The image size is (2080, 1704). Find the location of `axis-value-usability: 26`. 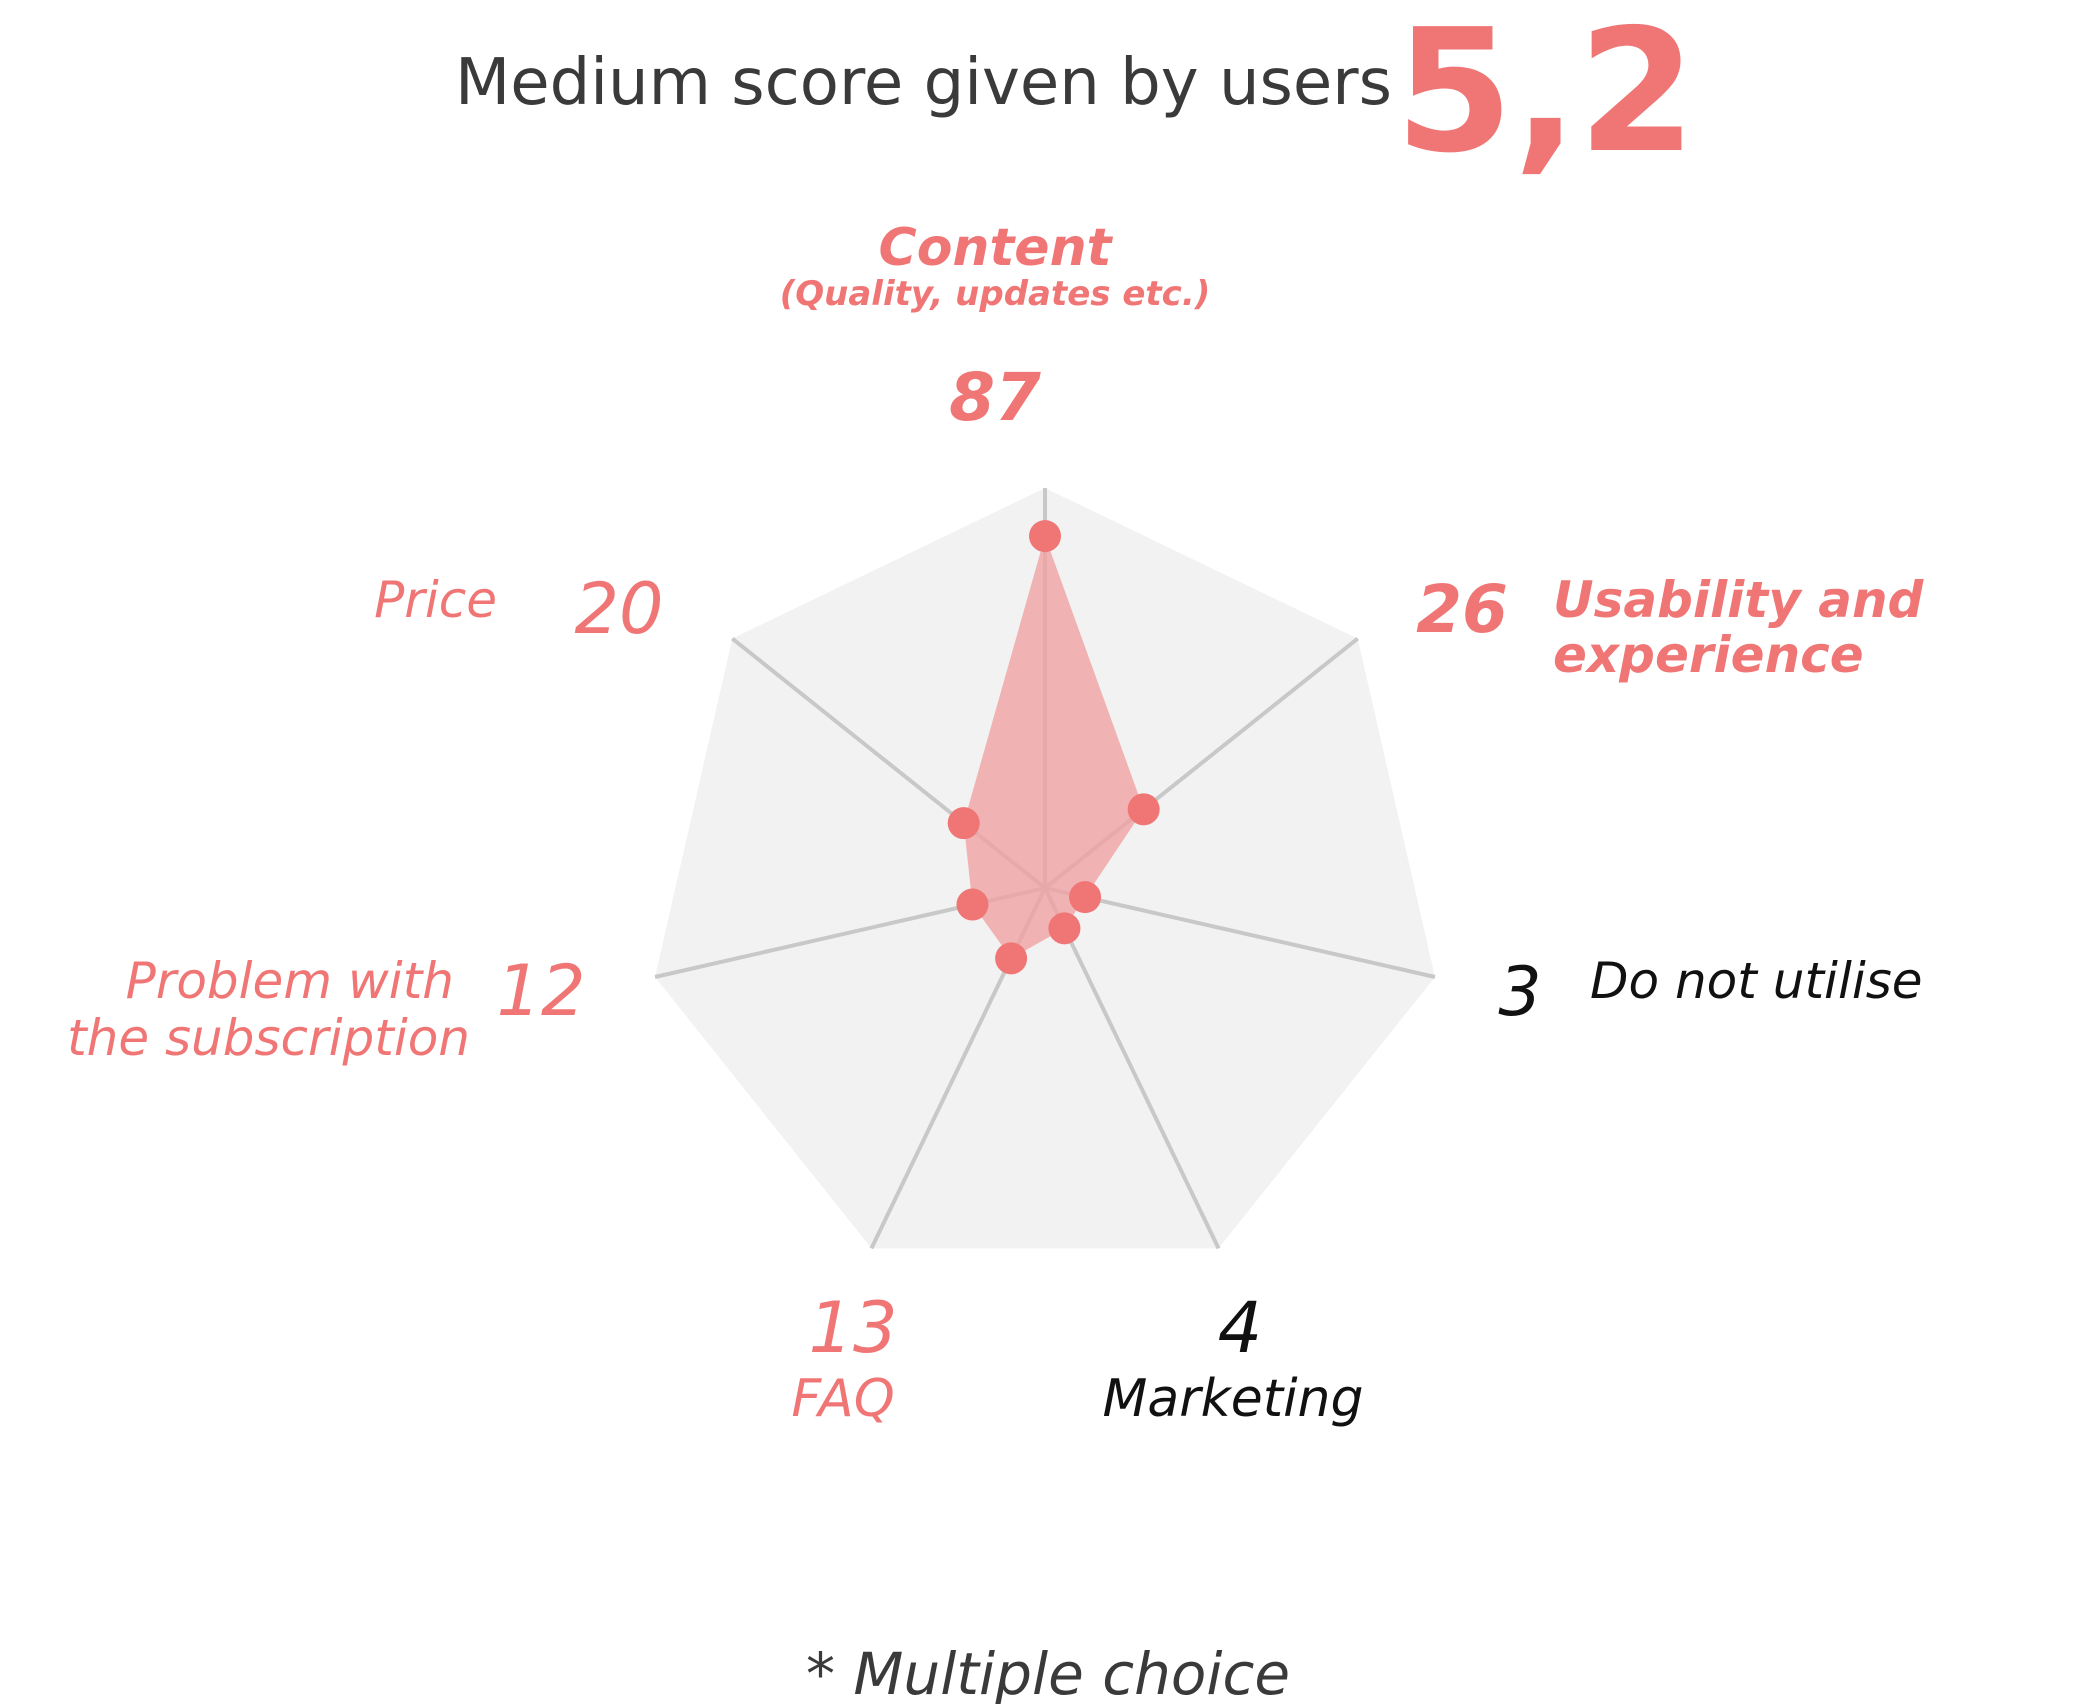

axis-value-usability: 26 is located at coordinates (1462, 609).